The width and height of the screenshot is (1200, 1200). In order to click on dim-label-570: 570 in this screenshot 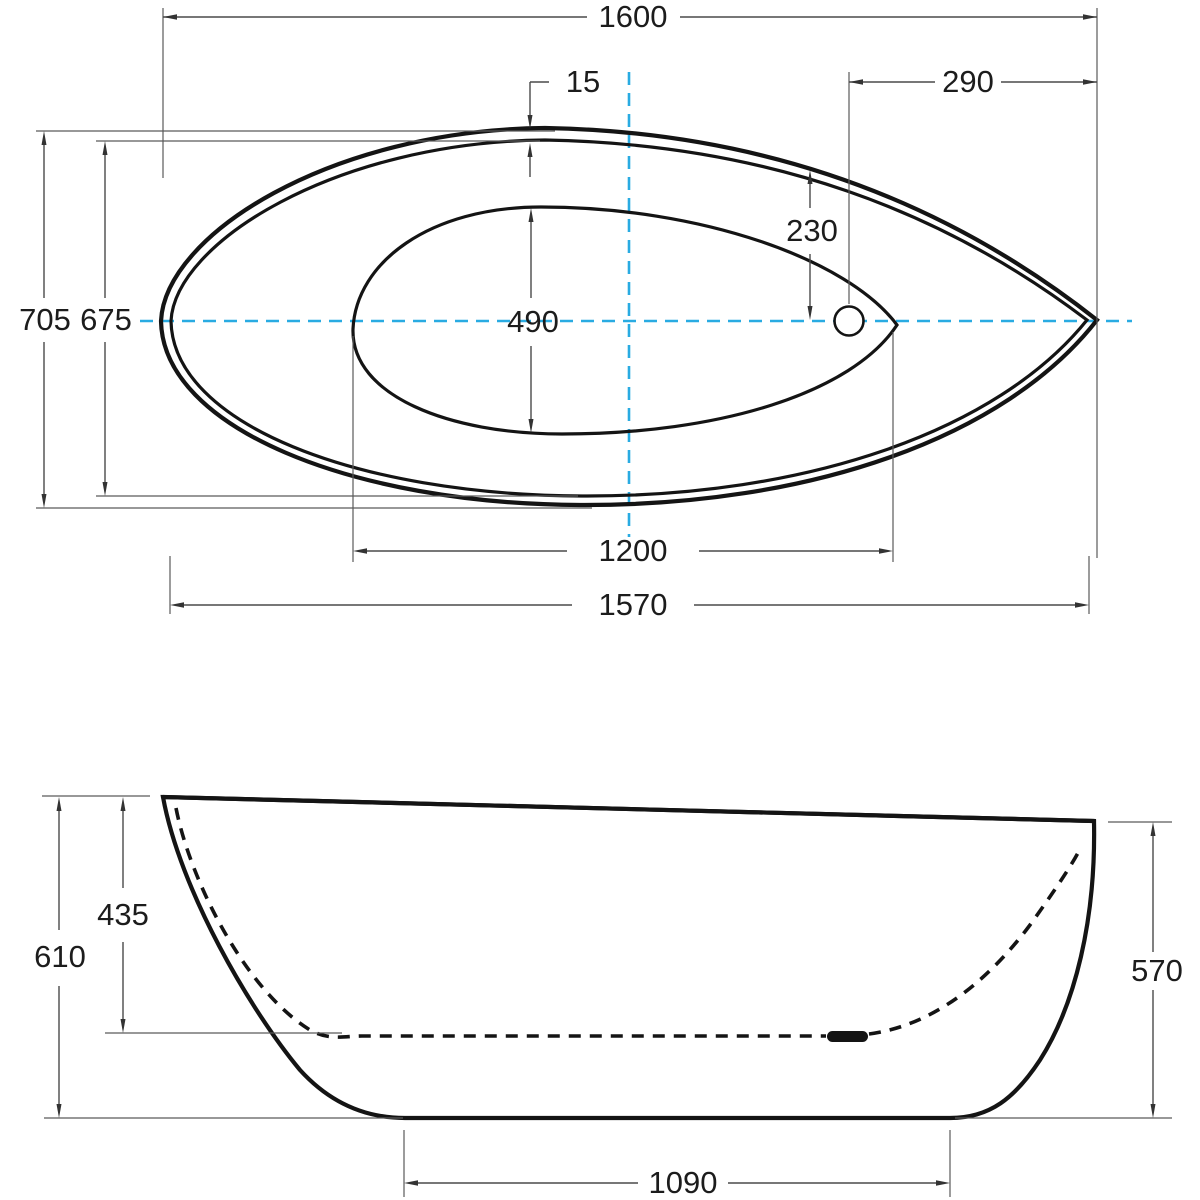, I will do `click(1157, 970)`.